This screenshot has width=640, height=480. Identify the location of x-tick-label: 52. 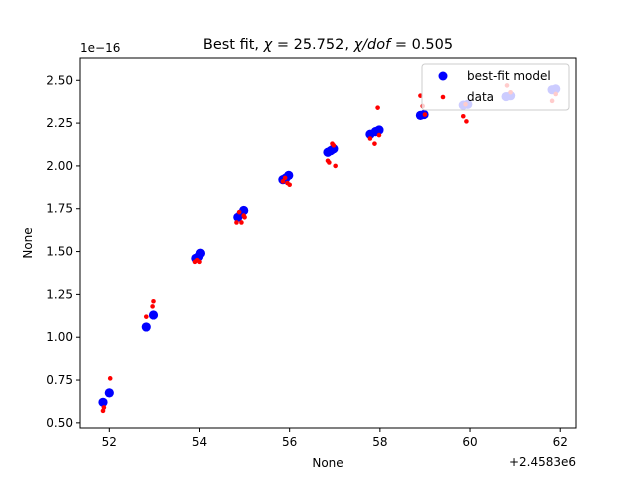
(109, 442).